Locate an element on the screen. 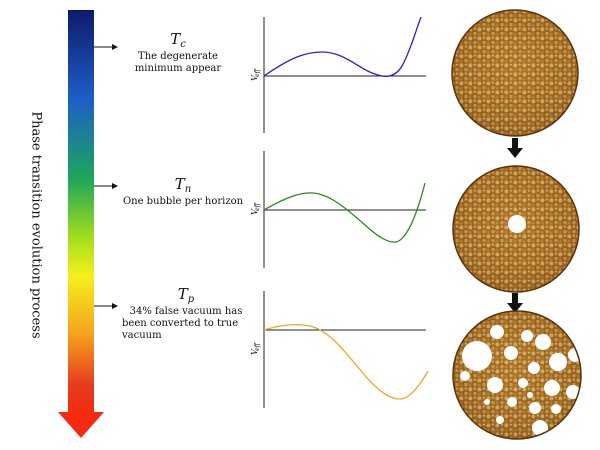  stage-tc-label: Tc The degenerate minimum appear is located at coordinates (178, 52).